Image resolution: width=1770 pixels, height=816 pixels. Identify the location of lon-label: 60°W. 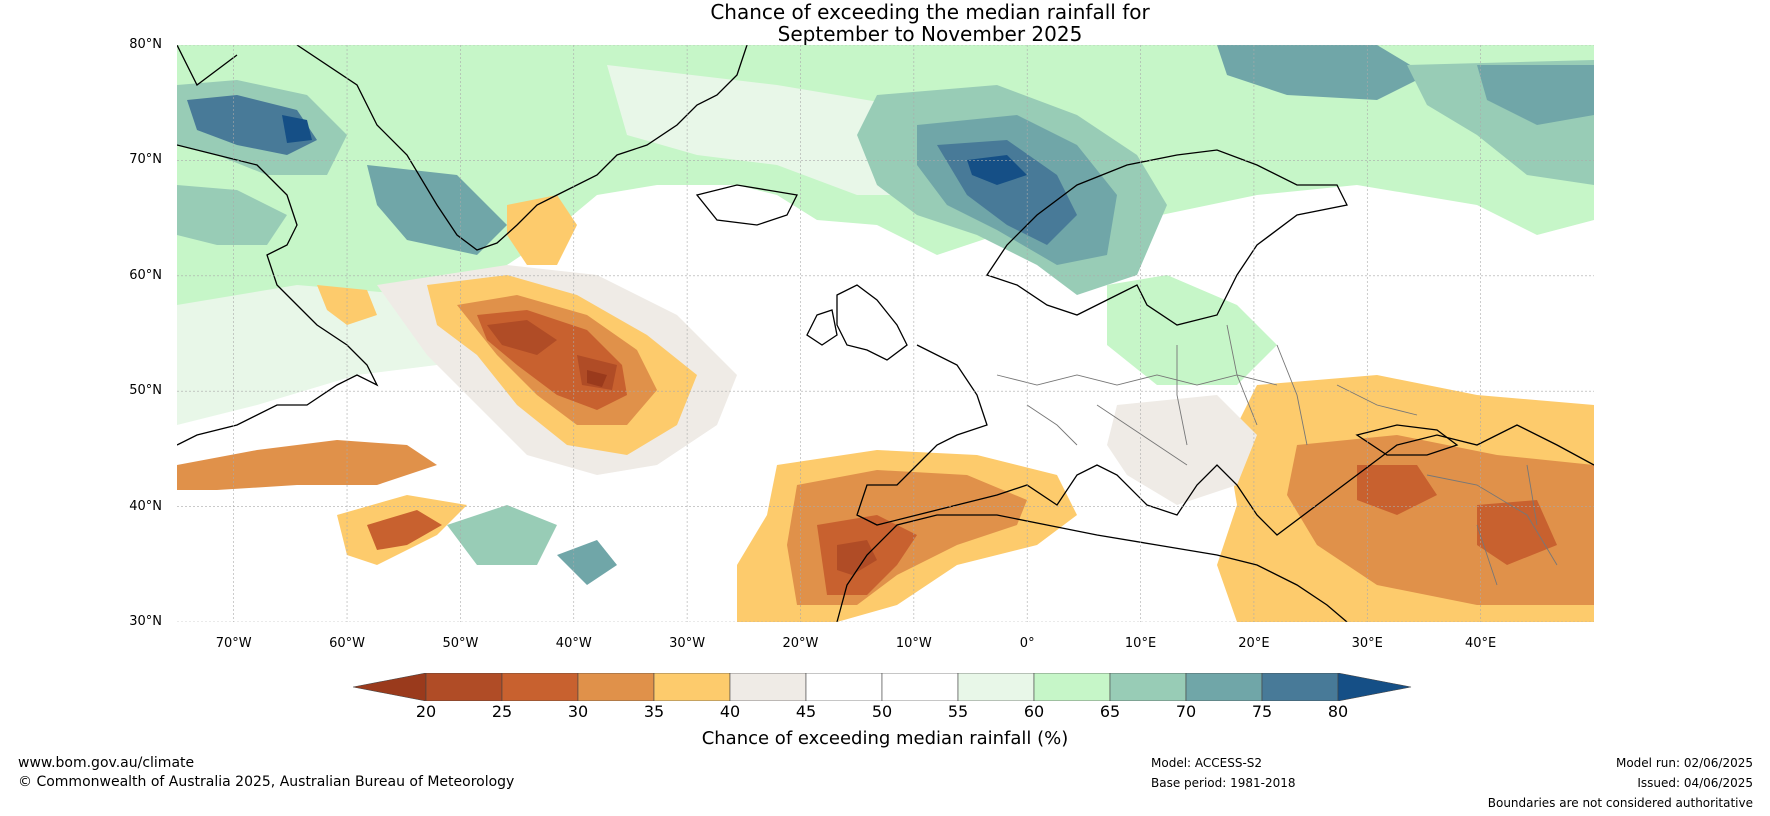
(347, 643).